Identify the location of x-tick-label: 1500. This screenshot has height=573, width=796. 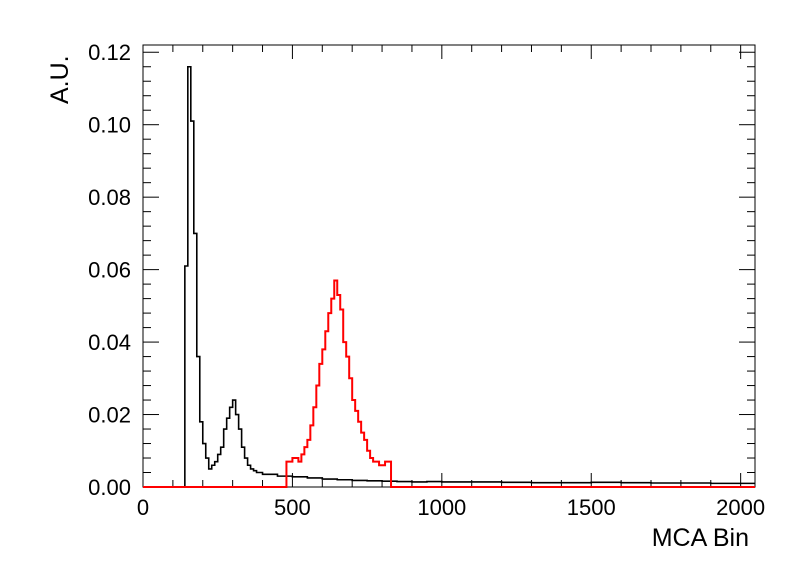
(591, 507).